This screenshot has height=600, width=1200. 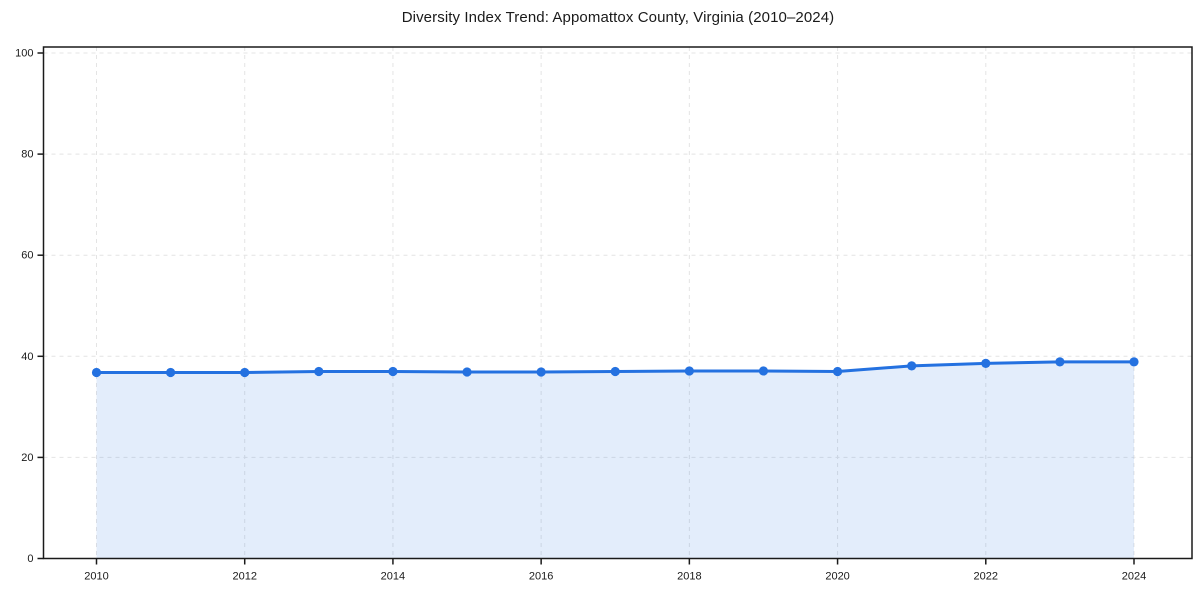 I want to click on x-axis-ticks: 2010 2012 2014 2016 2018 2020 2022 2024, so click(x=615, y=570).